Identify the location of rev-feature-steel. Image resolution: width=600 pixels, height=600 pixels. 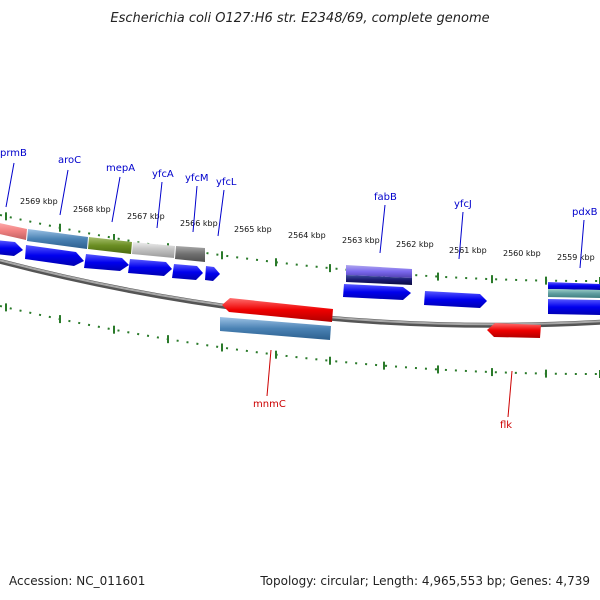
(275, 328).